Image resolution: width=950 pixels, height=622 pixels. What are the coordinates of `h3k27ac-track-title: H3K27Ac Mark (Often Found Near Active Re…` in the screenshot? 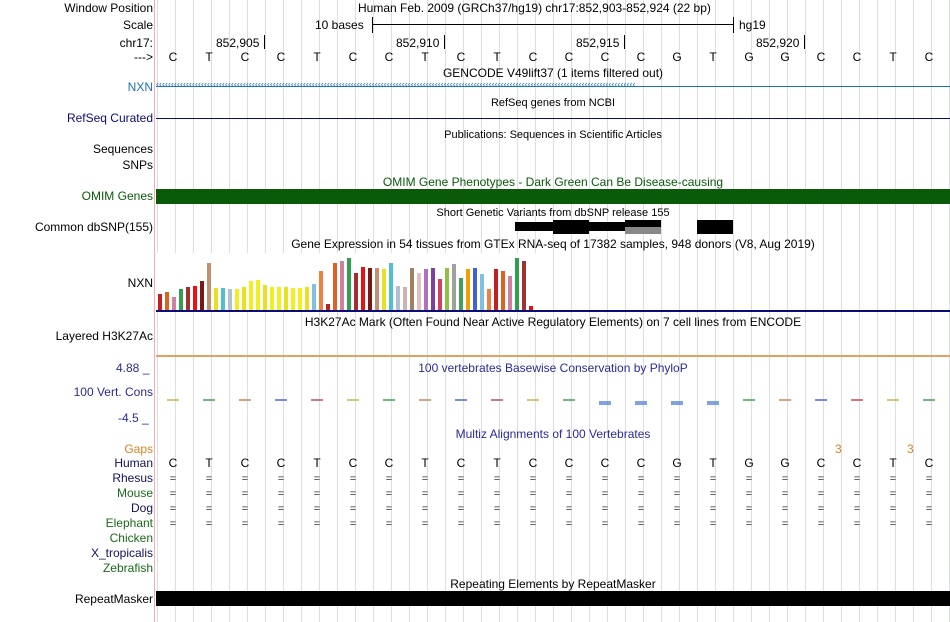 It's located at (553, 322).